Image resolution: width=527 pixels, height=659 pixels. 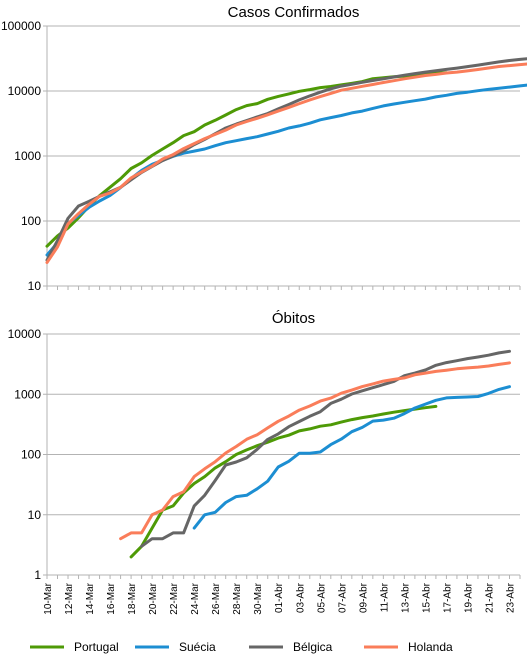 What do you see at coordinates (430, 647) in the screenshot?
I see `legend-label: Holanda` at bounding box center [430, 647].